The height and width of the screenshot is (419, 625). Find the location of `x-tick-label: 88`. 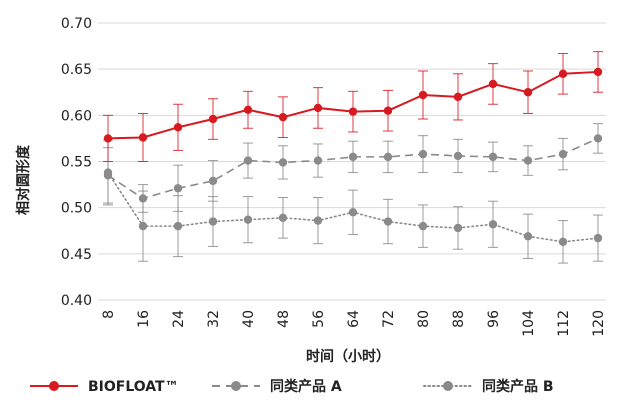

x-tick-label: 88 is located at coordinates (459, 319).